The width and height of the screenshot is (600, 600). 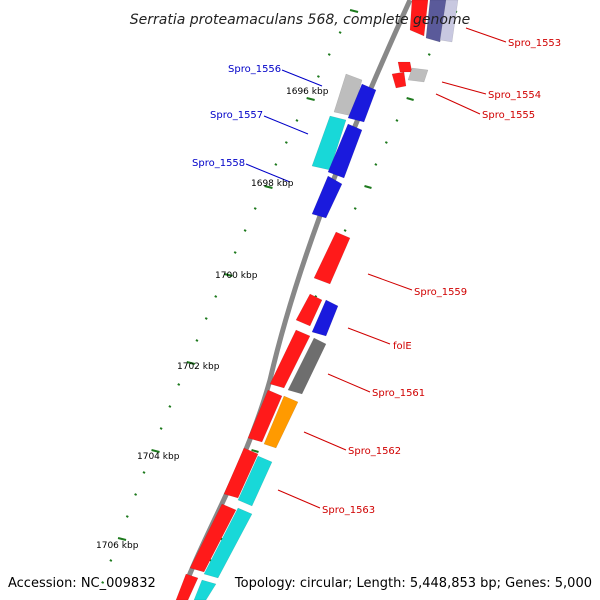 What do you see at coordinates (254, 69) in the screenshot?
I see `gene-label-spro-1556: Spro_1556` at bounding box center [254, 69].